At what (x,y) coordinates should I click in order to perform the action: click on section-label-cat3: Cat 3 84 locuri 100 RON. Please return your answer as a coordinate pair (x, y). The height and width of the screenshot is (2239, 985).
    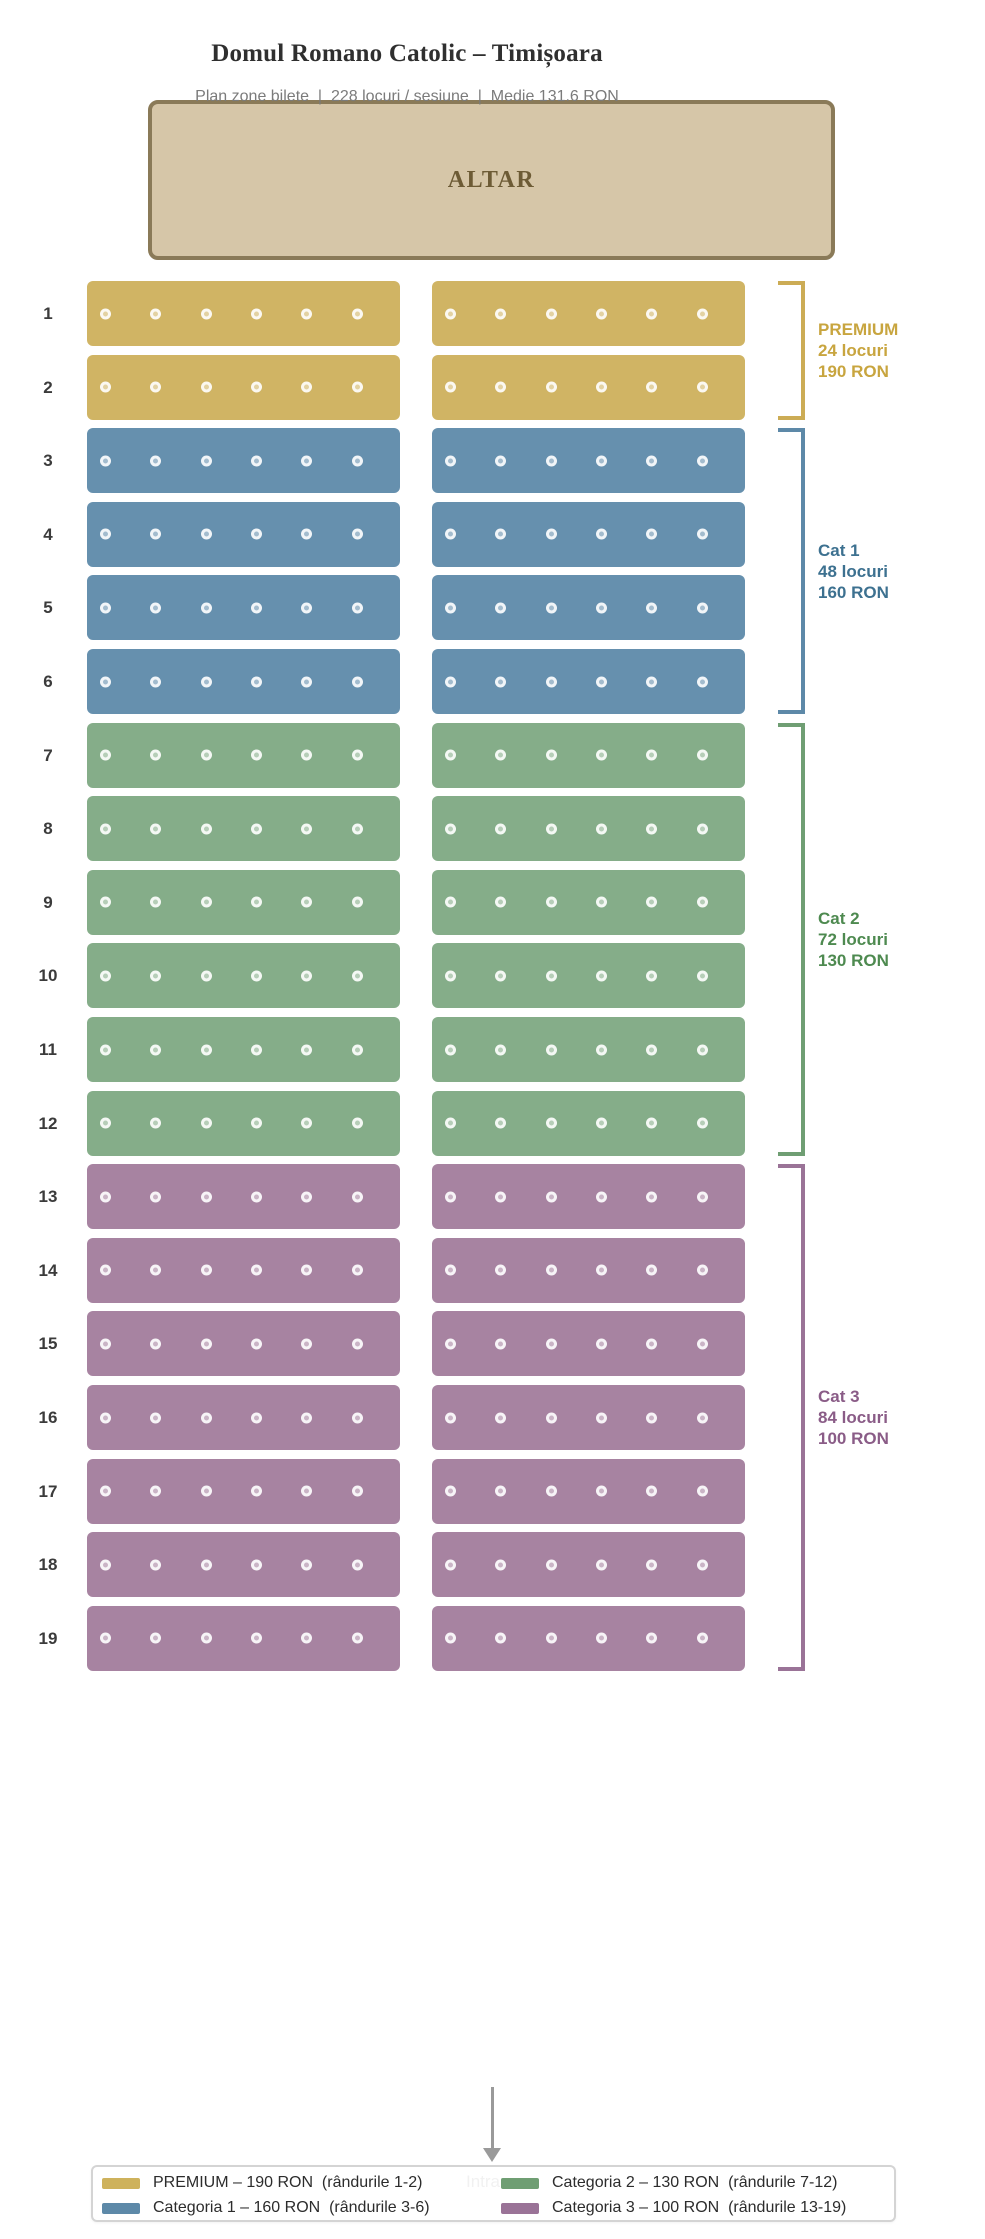
    Looking at the image, I should click on (853, 1417).